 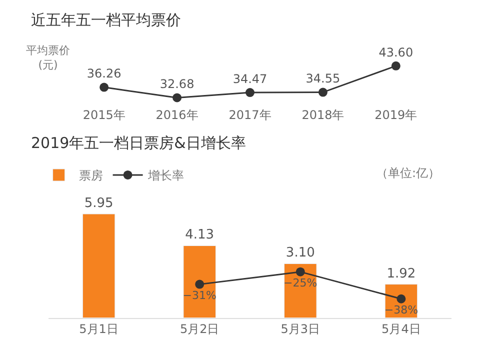 What do you see at coordinates (98, 329) in the screenshot?
I see `x-tick-label: 5月1日` at bounding box center [98, 329].